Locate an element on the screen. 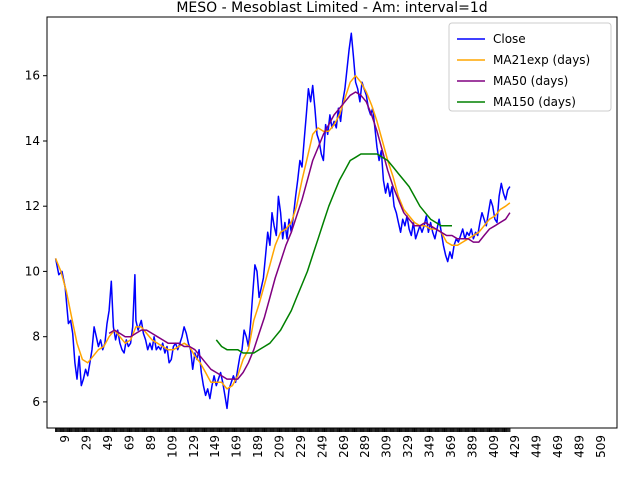 This screenshot has width=640, height=484. x-tick-label: 169 is located at coordinates (237, 446).